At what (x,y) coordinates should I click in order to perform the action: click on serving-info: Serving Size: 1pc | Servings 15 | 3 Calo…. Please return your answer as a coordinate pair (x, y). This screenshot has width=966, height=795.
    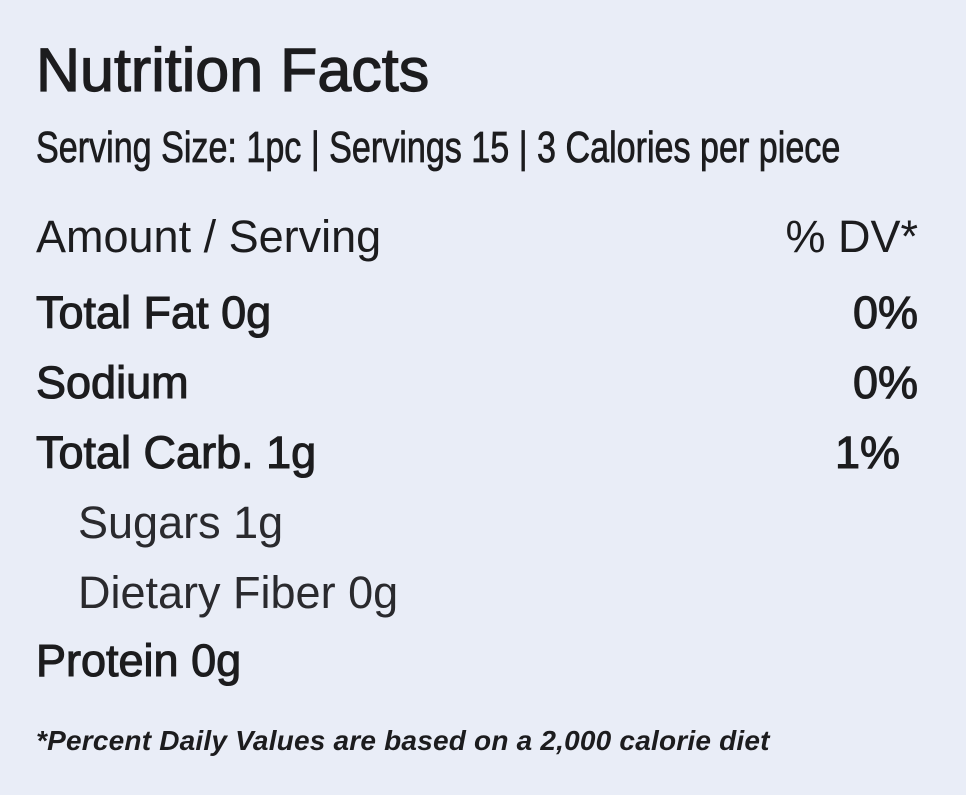
    Looking at the image, I should click on (438, 147).